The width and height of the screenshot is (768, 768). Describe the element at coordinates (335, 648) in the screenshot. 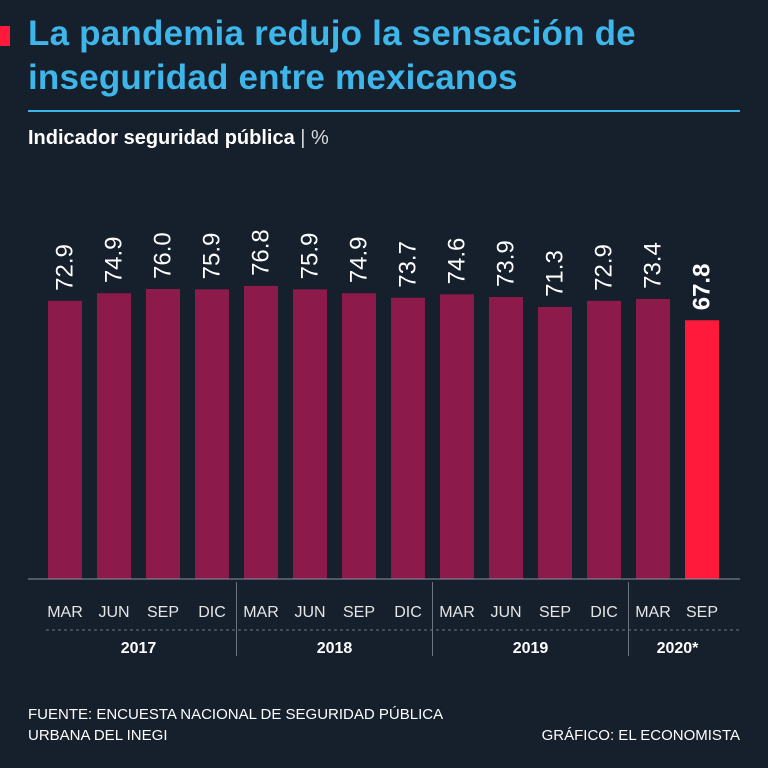

I see `year-label: 2018` at that location.